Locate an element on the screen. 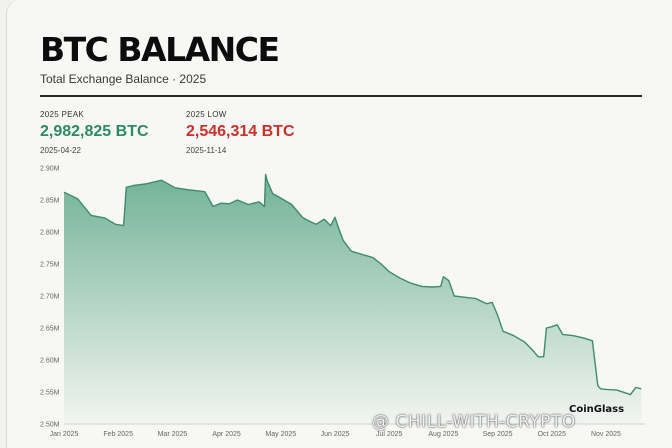 This screenshot has width=672, height=448. low-value: 2,546,314 BTC is located at coordinates (240, 131).